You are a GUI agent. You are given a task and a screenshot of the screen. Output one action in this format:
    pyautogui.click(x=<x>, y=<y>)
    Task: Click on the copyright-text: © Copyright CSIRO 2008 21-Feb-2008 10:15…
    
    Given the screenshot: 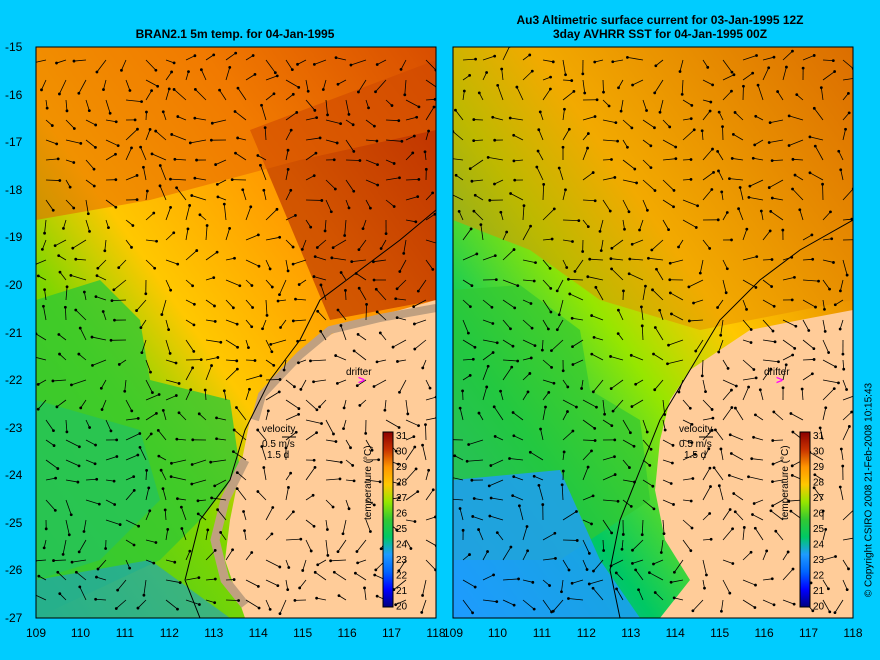 What is the action you would take?
    pyautogui.click(x=869, y=490)
    